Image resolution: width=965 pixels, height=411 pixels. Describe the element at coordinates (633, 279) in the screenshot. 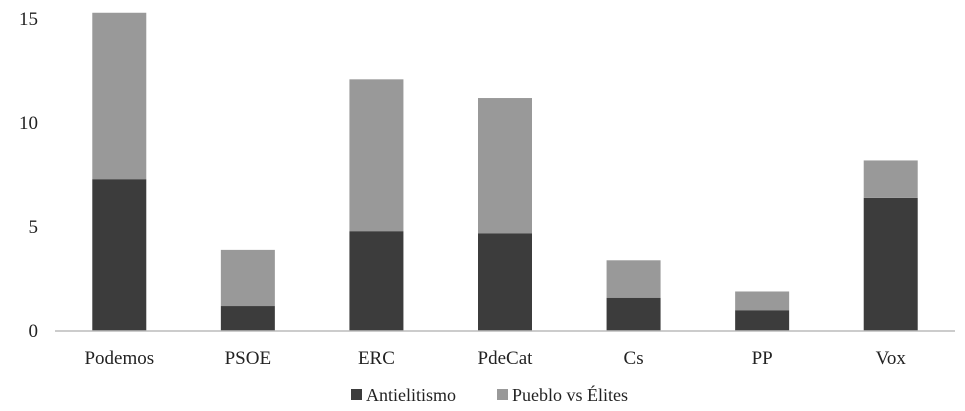

I see `bar-cs-pueblo-vs-lites` at that location.